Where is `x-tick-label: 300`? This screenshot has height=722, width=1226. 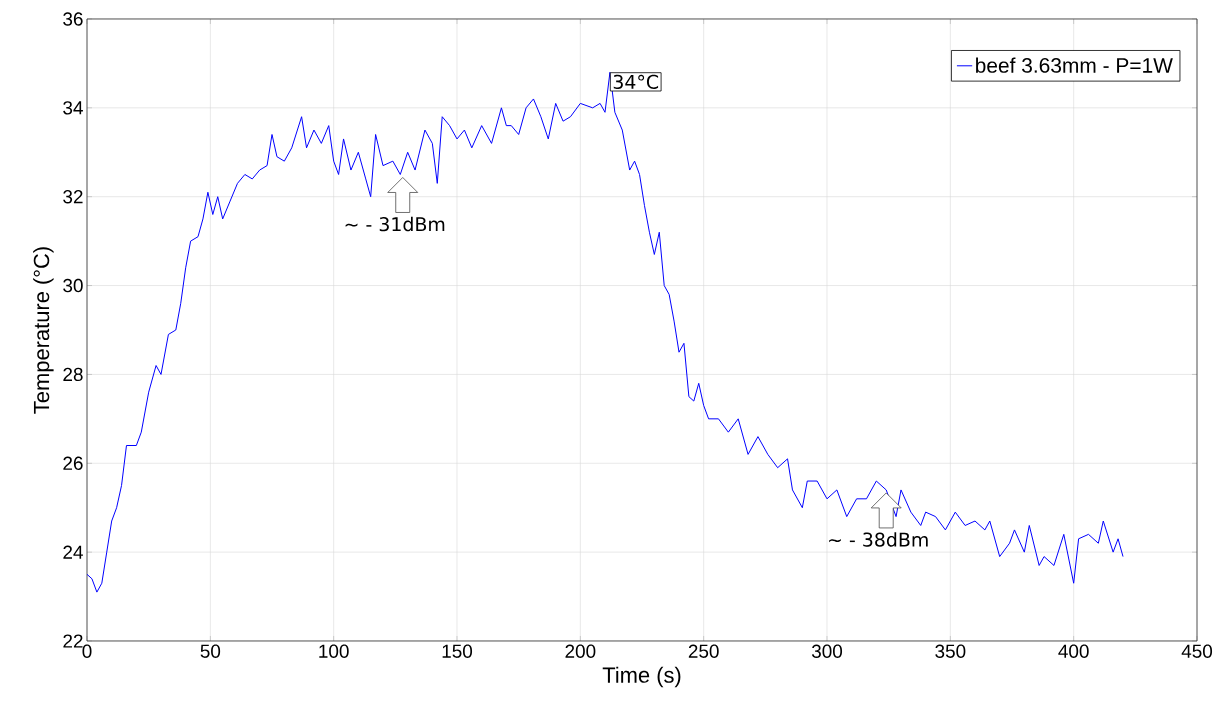 x-tick-label: 300 is located at coordinates (827, 651).